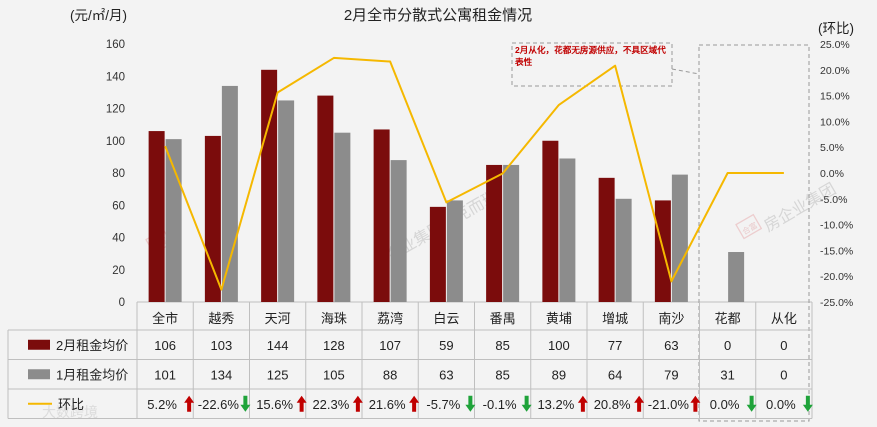 This screenshot has width=877, height=427. Describe the element at coordinates (443, 404) in the screenshot. I see `table-cell: -5.7%` at that location.